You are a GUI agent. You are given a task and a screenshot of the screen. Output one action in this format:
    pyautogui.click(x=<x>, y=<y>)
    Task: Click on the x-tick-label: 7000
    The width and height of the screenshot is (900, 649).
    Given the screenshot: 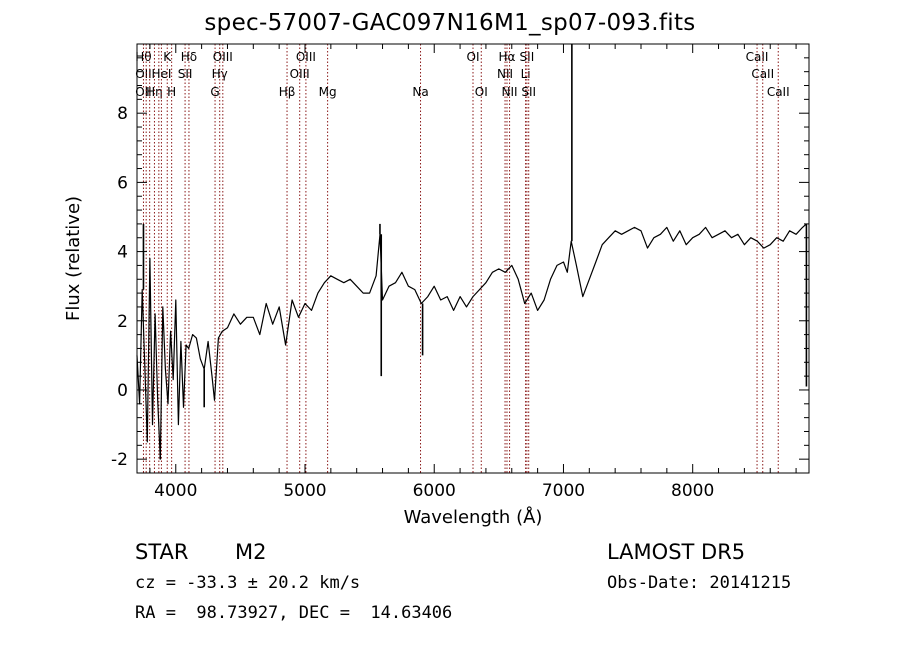 What is the action you would take?
    pyautogui.click(x=563, y=491)
    